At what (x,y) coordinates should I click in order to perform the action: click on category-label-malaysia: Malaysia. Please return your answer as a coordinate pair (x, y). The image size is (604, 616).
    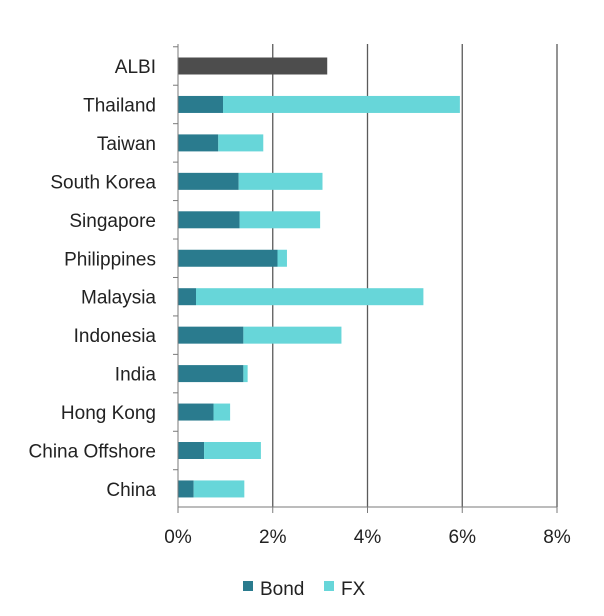
    Looking at the image, I should click on (118, 298).